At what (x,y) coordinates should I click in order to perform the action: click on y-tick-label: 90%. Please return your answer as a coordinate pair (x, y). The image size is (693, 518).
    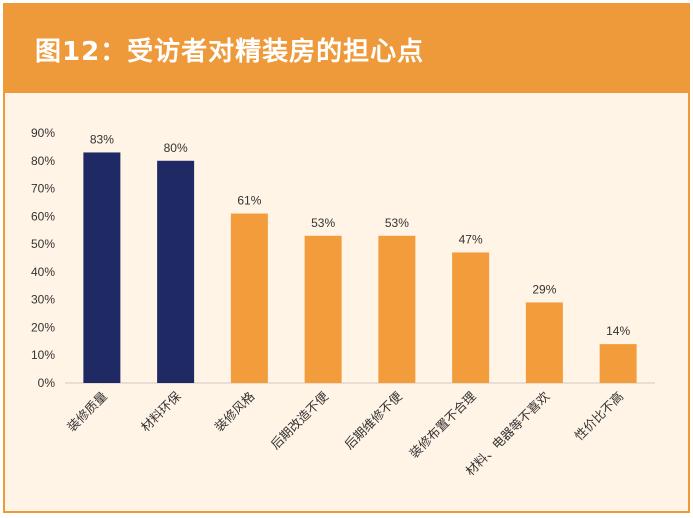
    Looking at the image, I should click on (43, 133).